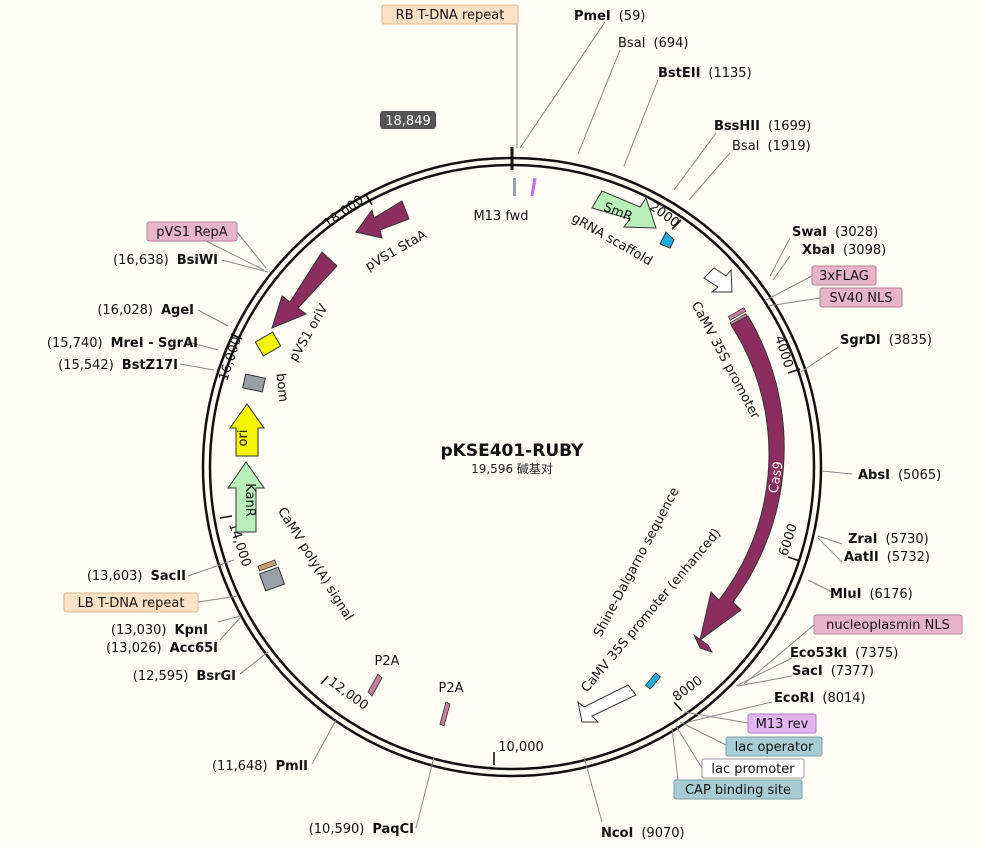  I want to click on badge-m13-rev: M13 rev, so click(782, 723).